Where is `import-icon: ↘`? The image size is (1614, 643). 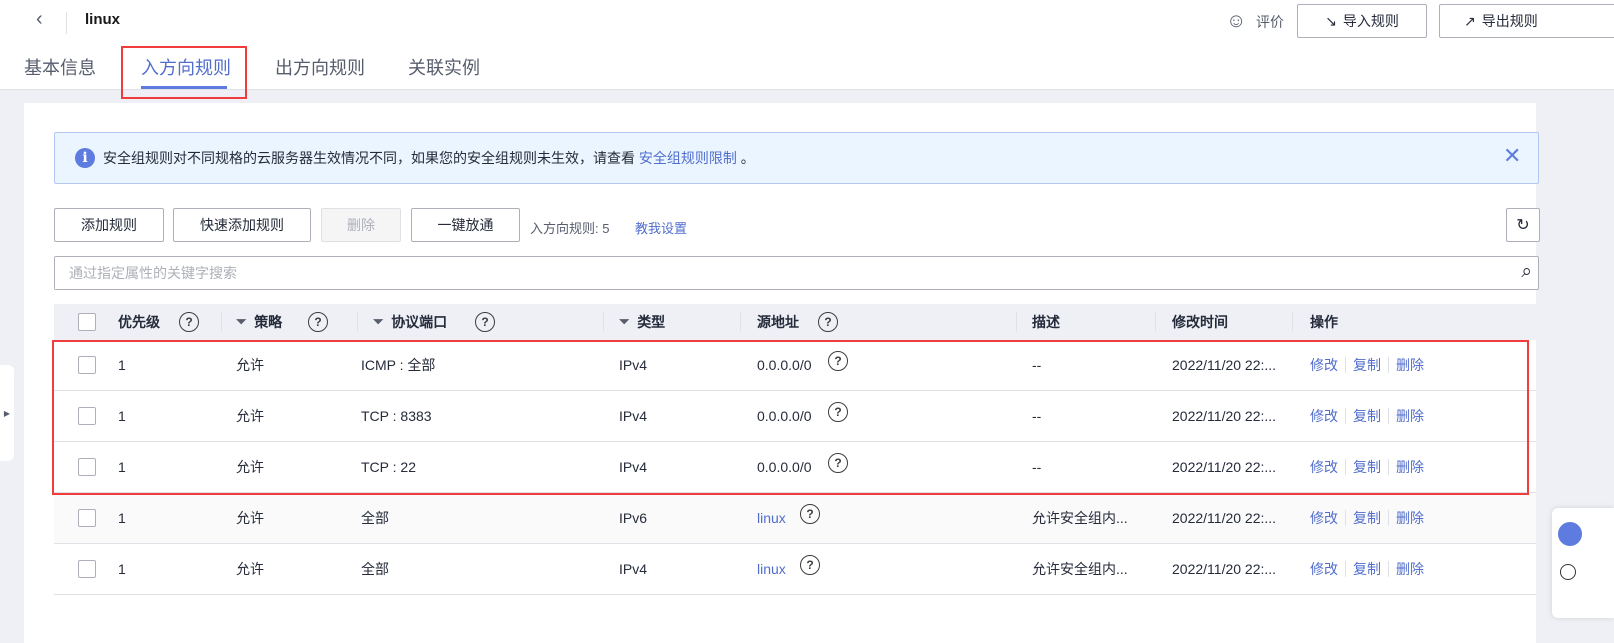
import-icon: ↘ is located at coordinates (1331, 20).